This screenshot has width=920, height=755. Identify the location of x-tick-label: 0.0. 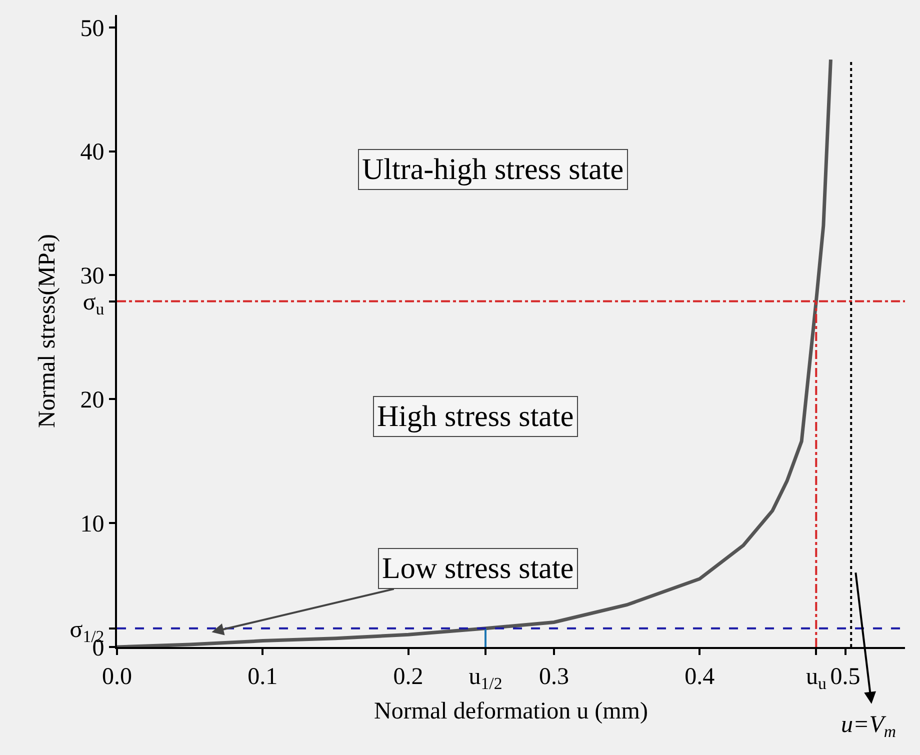
(117, 677).